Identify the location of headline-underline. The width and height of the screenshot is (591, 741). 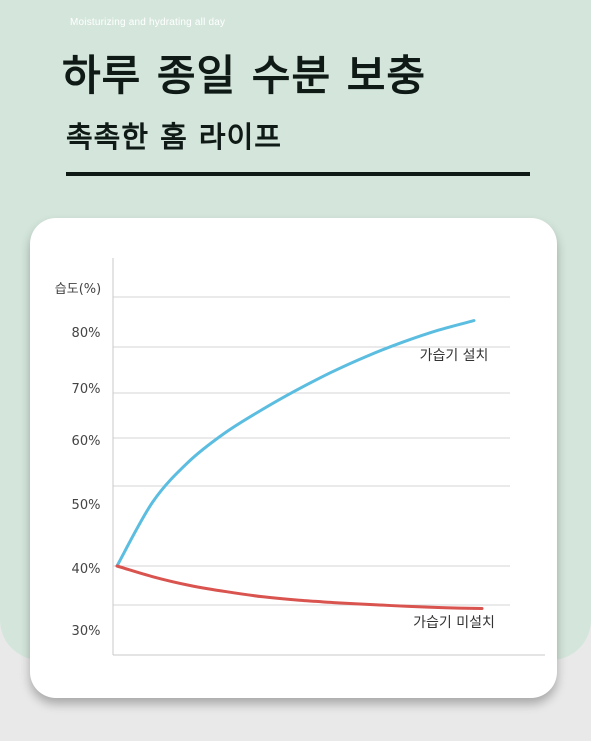
(298, 174).